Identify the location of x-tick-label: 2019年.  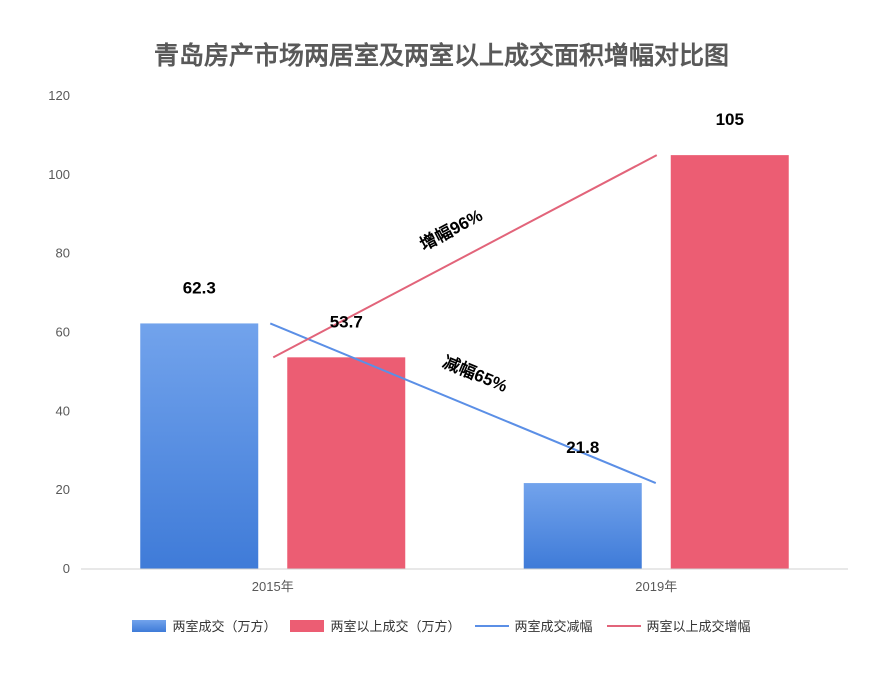
(656, 586).